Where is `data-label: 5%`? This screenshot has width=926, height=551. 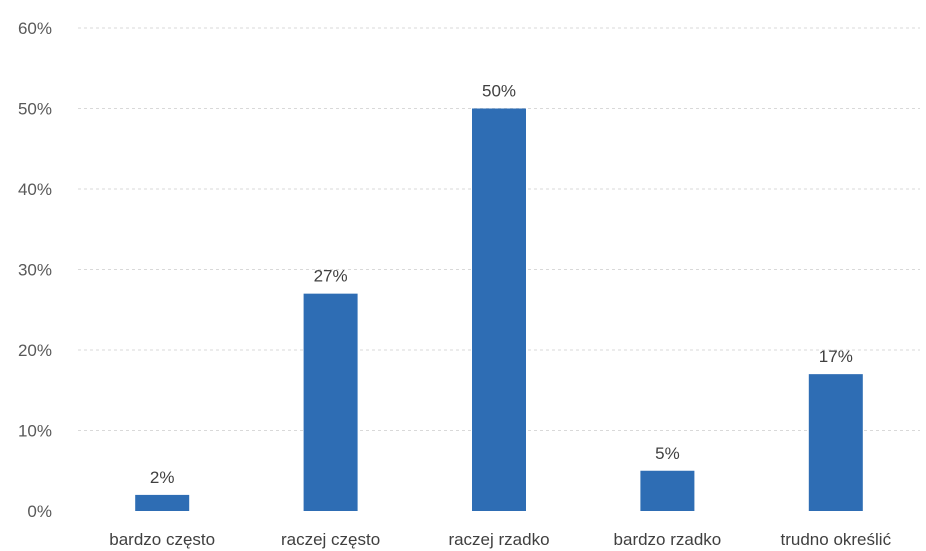
data-label: 5% is located at coordinates (667, 453).